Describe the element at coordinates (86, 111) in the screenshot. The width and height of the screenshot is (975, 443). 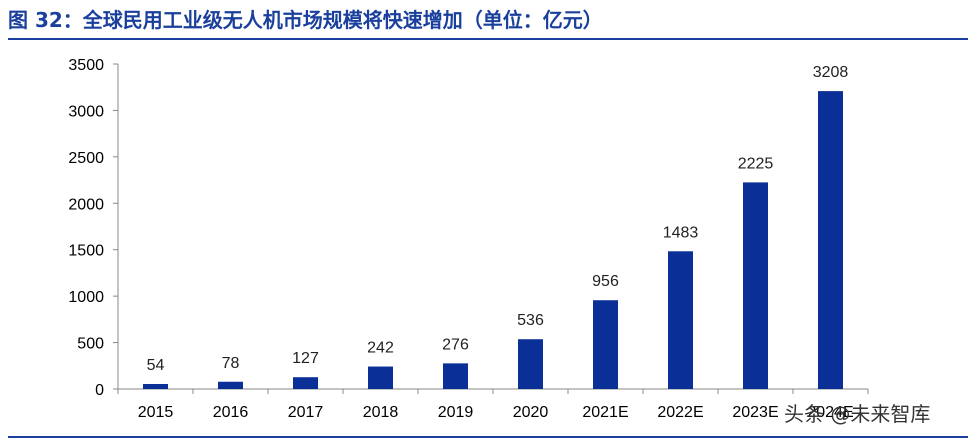
I see `y-tick-label: 3000` at that location.